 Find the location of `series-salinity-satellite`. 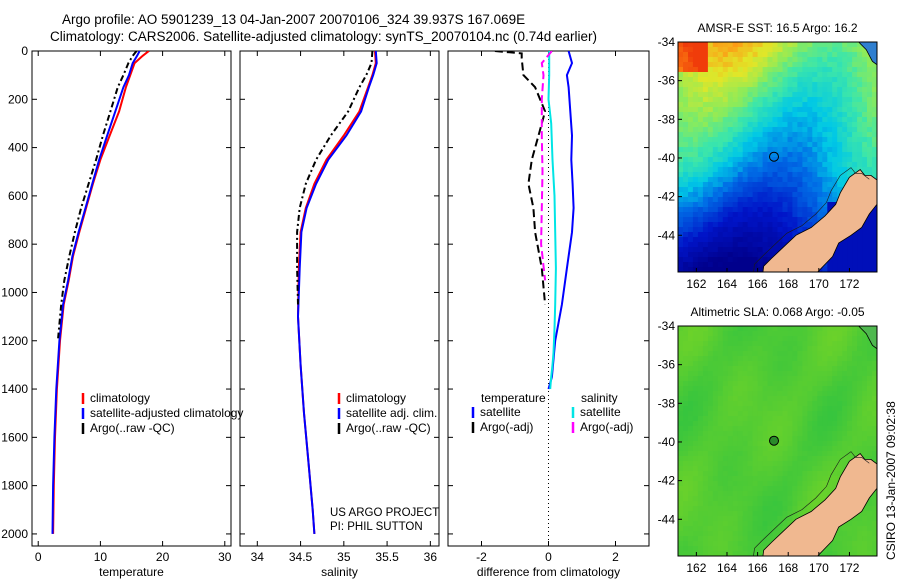

series-salinity-satellite is located at coordinates (552, 220).